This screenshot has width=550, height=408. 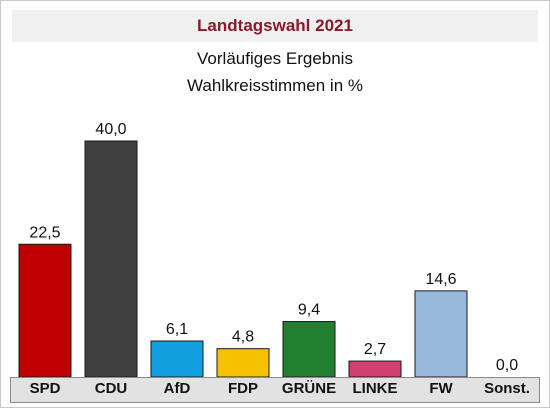 I want to click on value-label: 9,4, so click(x=309, y=310).